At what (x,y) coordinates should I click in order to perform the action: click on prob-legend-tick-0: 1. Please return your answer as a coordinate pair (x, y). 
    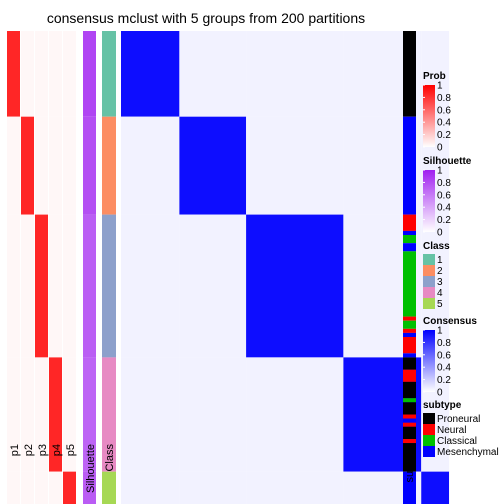
    Looking at the image, I should click on (440, 86).